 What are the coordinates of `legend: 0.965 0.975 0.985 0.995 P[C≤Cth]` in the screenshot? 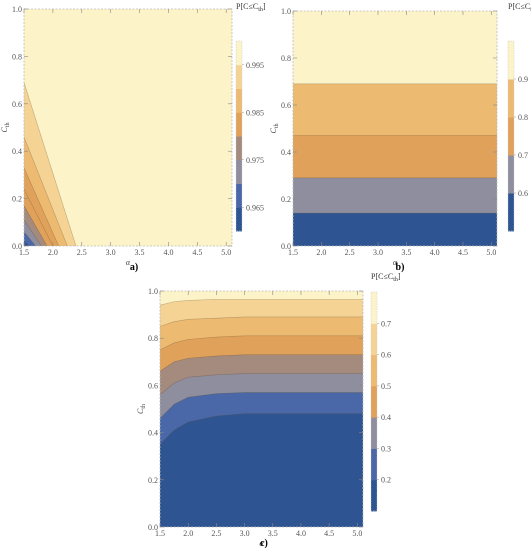 It's located at (250, 117).